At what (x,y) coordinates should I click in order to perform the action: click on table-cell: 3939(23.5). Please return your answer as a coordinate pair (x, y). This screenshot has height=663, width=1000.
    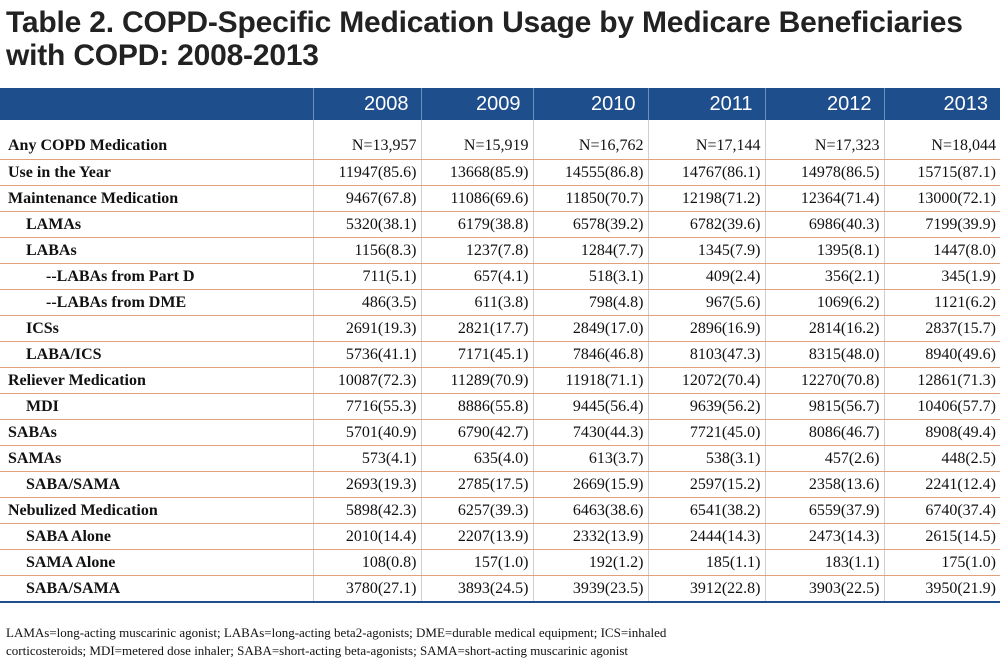
    Looking at the image, I should click on (590, 589).